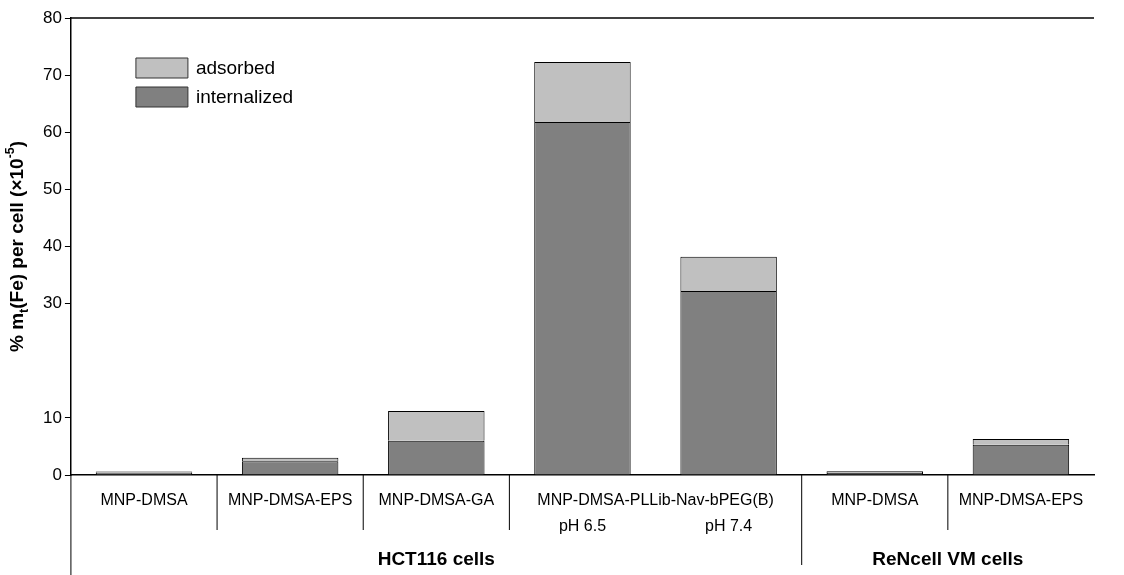 The width and height of the screenshot is (1124, 575). I want to click on y-tick-label: 0, so click(57, 474).